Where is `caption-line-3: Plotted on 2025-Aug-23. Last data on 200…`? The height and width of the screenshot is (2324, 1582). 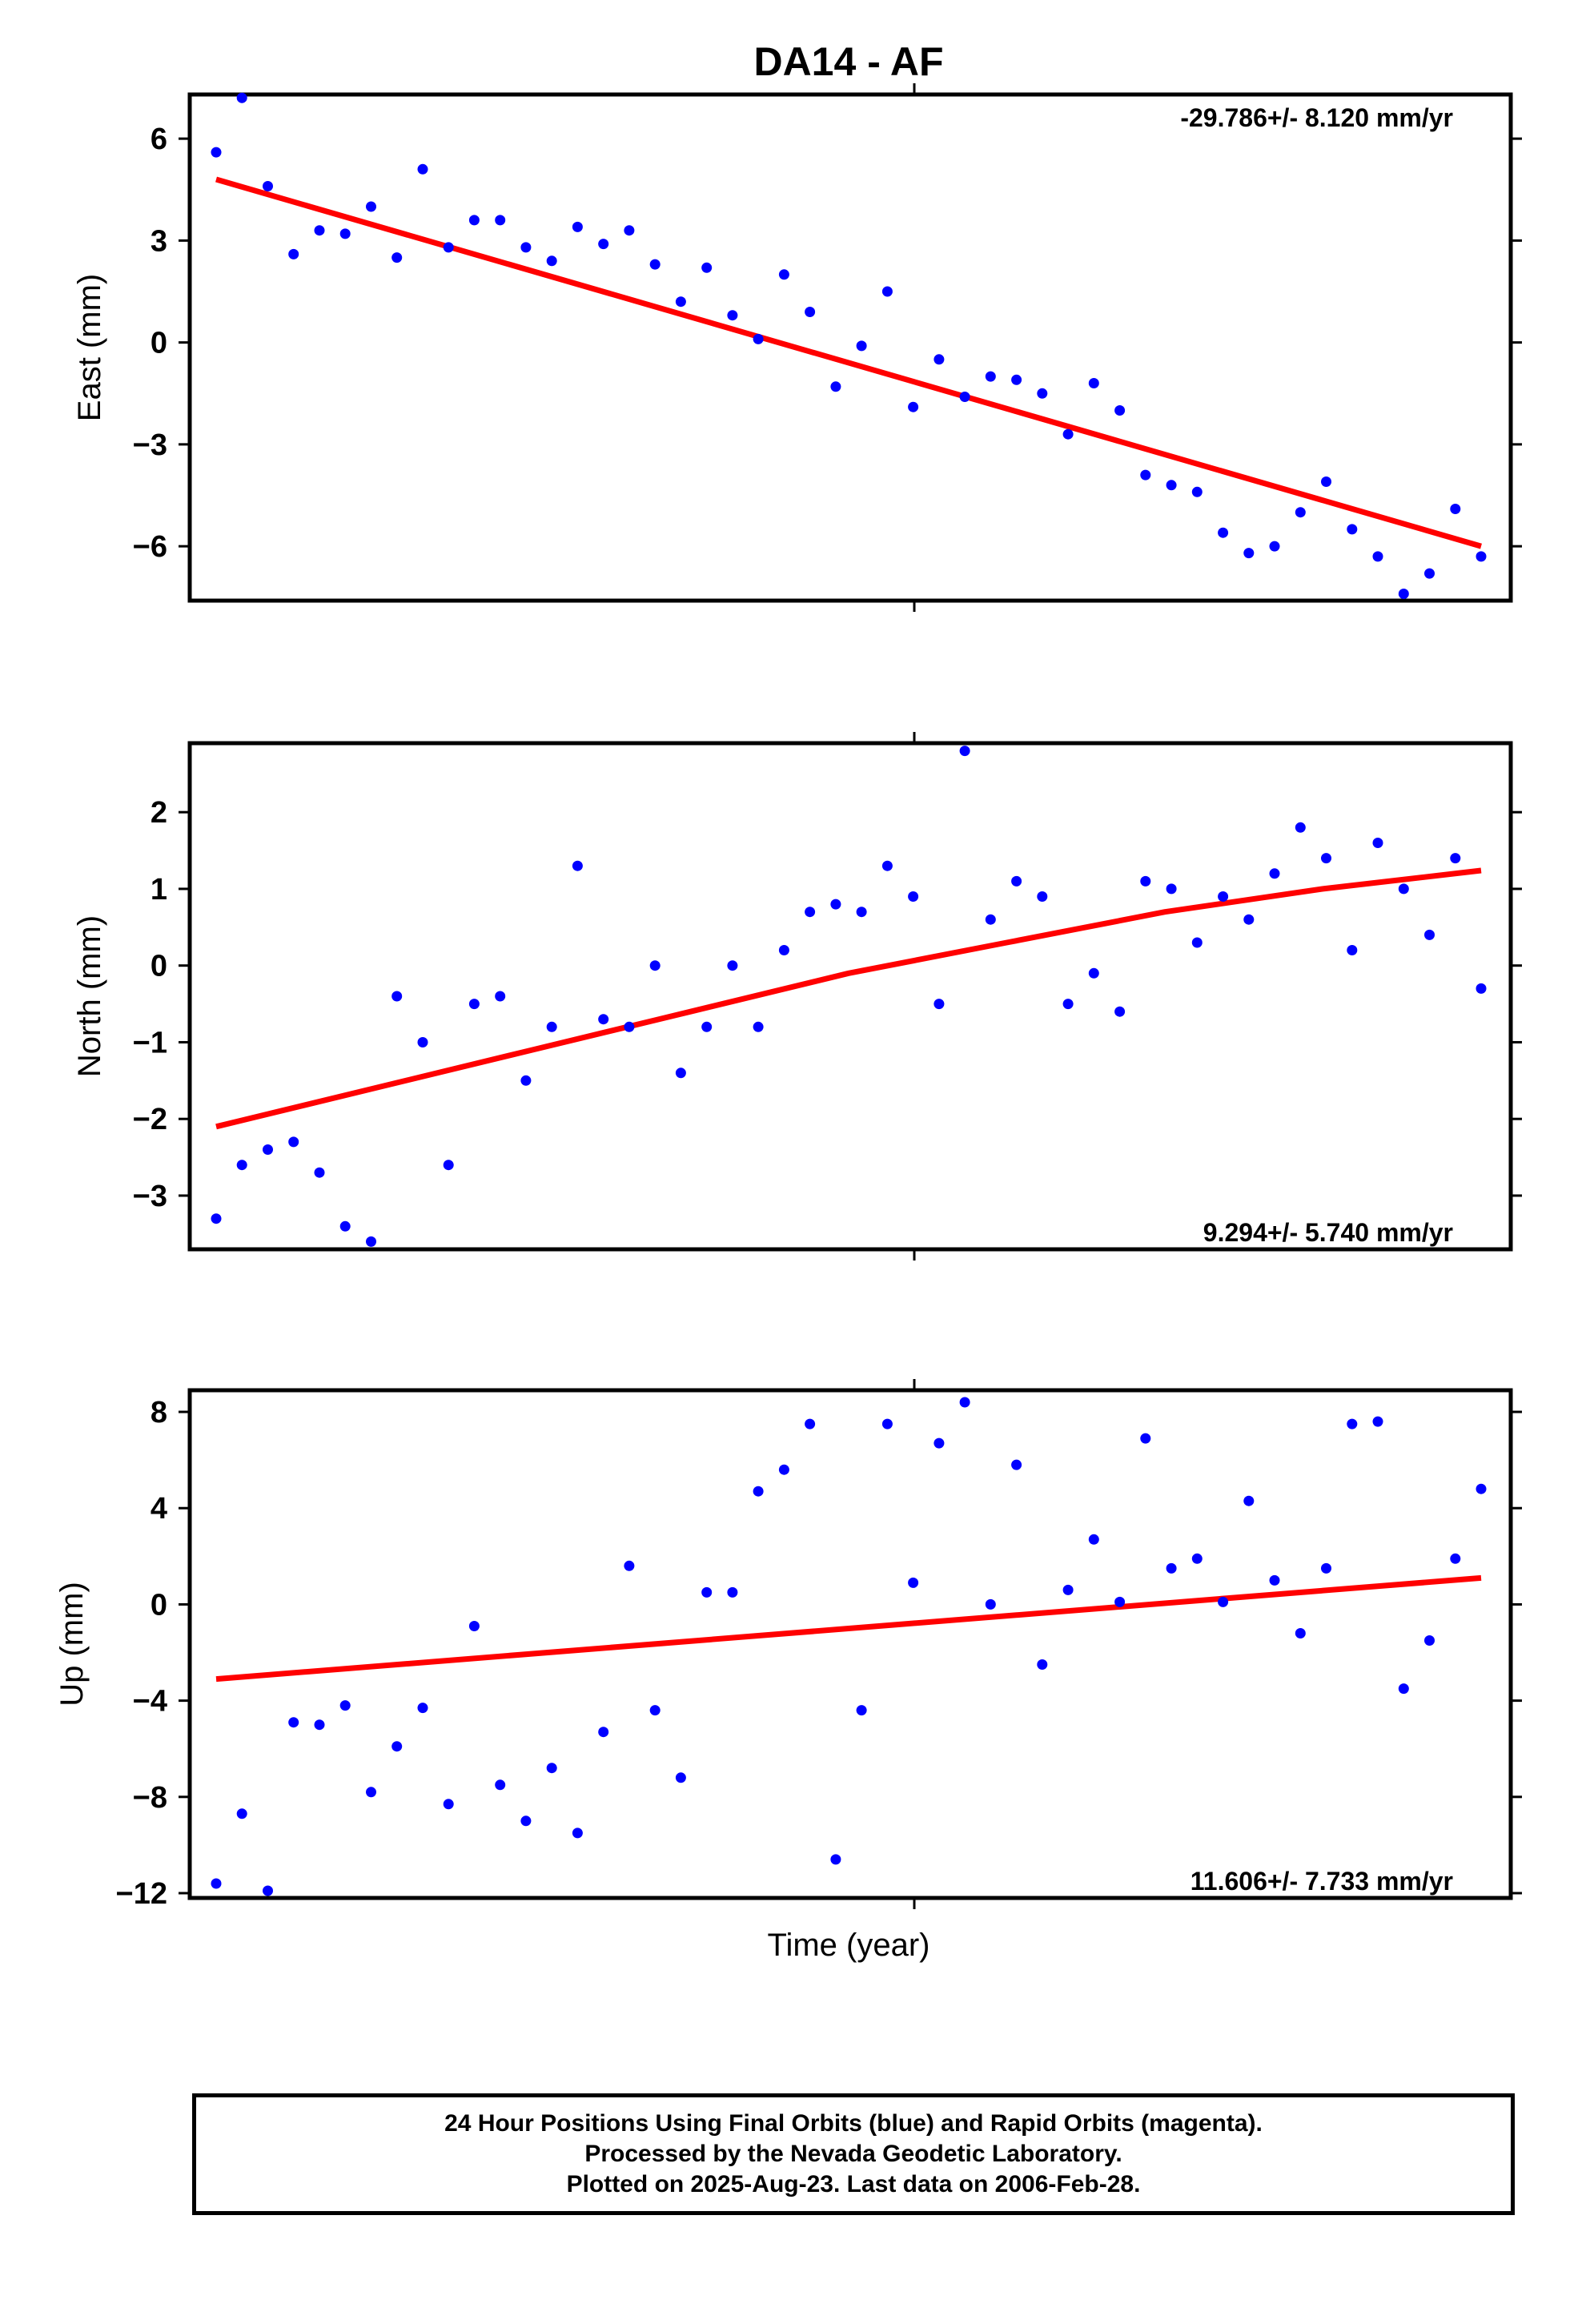 caption-line-3: Plotted on 2025-Aug-23. Last data on 200… is located at coordinates (853, 2184).